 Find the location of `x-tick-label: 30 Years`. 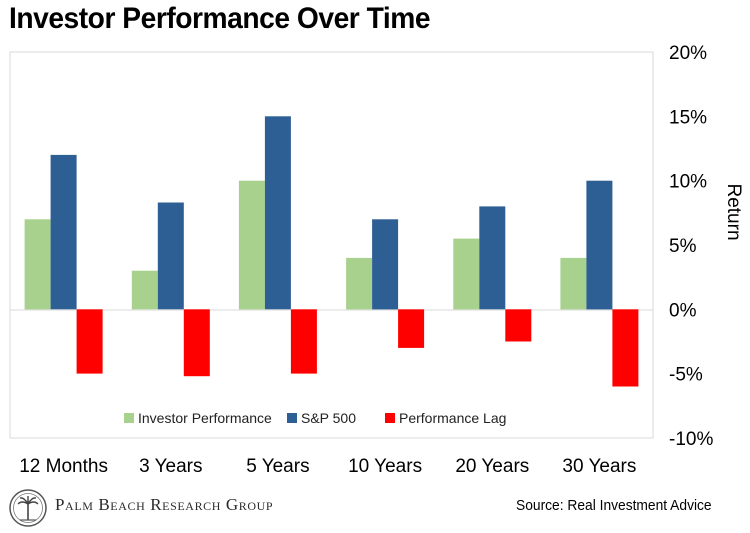

x-tick-label: 30 Years is located at coordinates (599, 466).